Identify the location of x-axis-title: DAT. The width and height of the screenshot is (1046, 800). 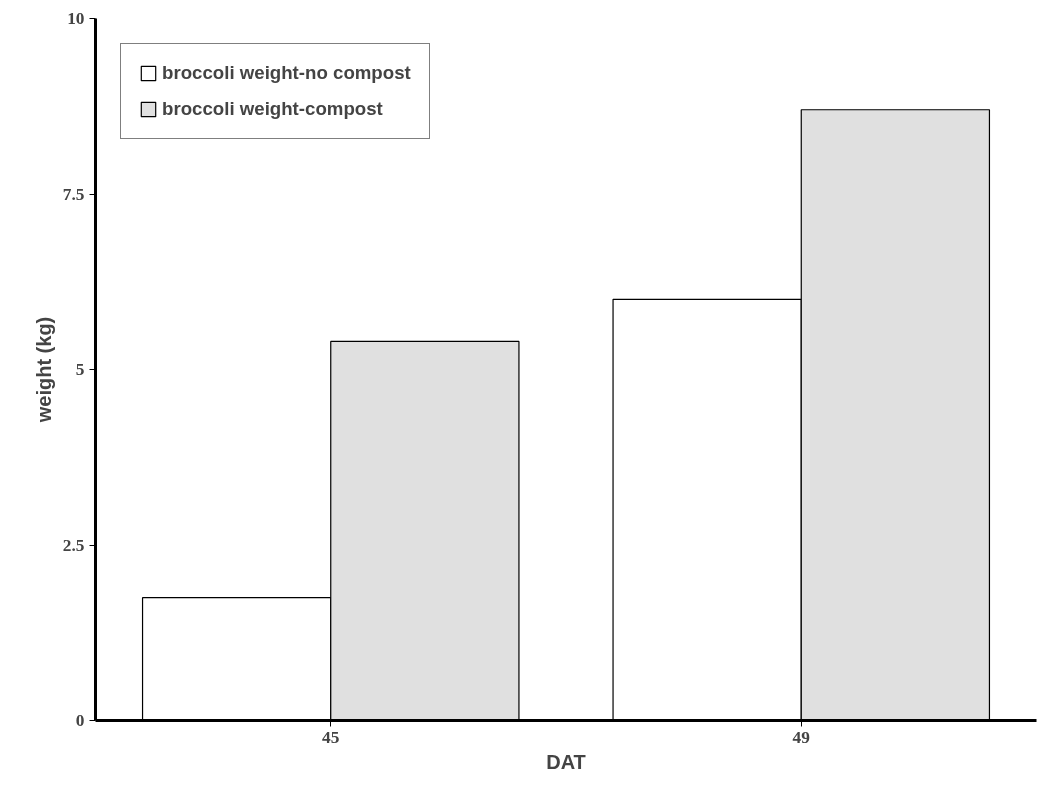
(566, 761).